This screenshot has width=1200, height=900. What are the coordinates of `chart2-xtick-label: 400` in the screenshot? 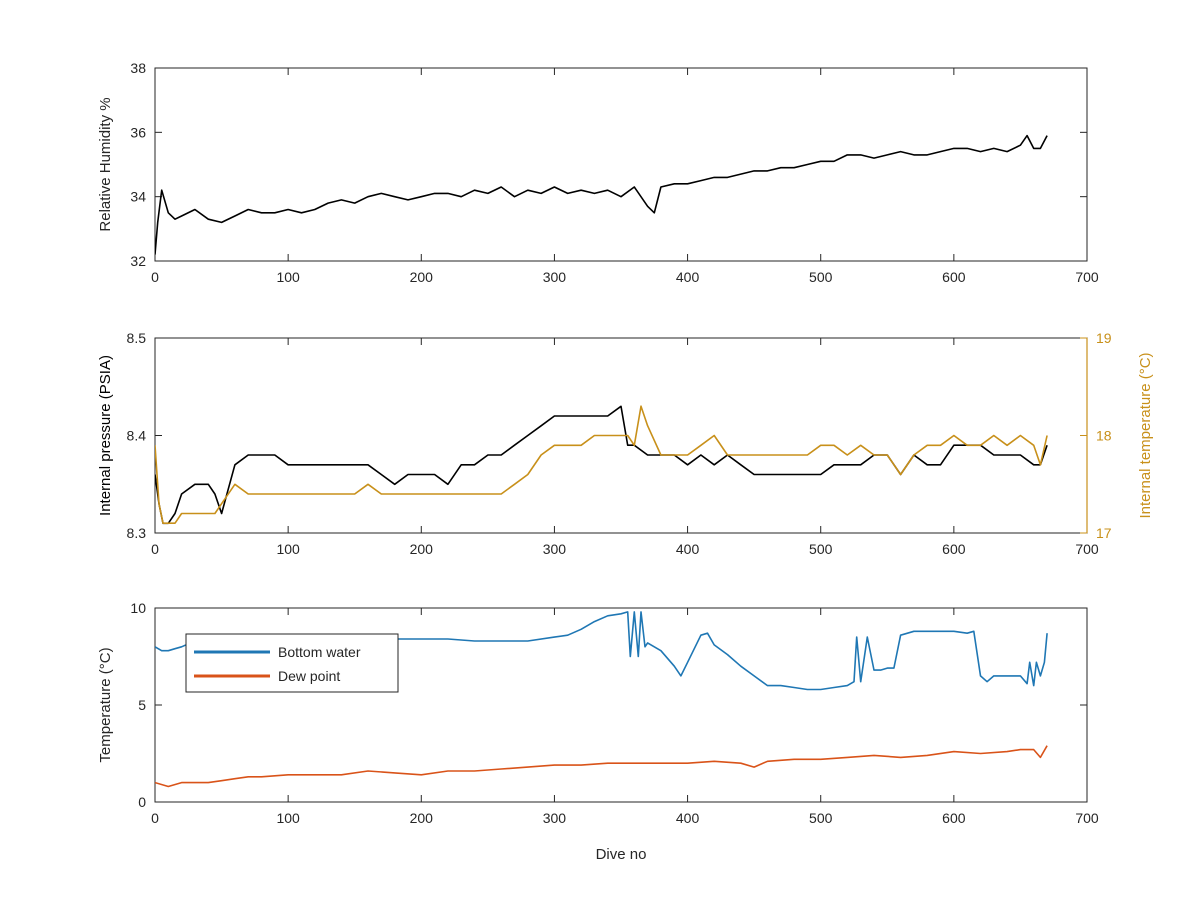 It's located at (688, 818).